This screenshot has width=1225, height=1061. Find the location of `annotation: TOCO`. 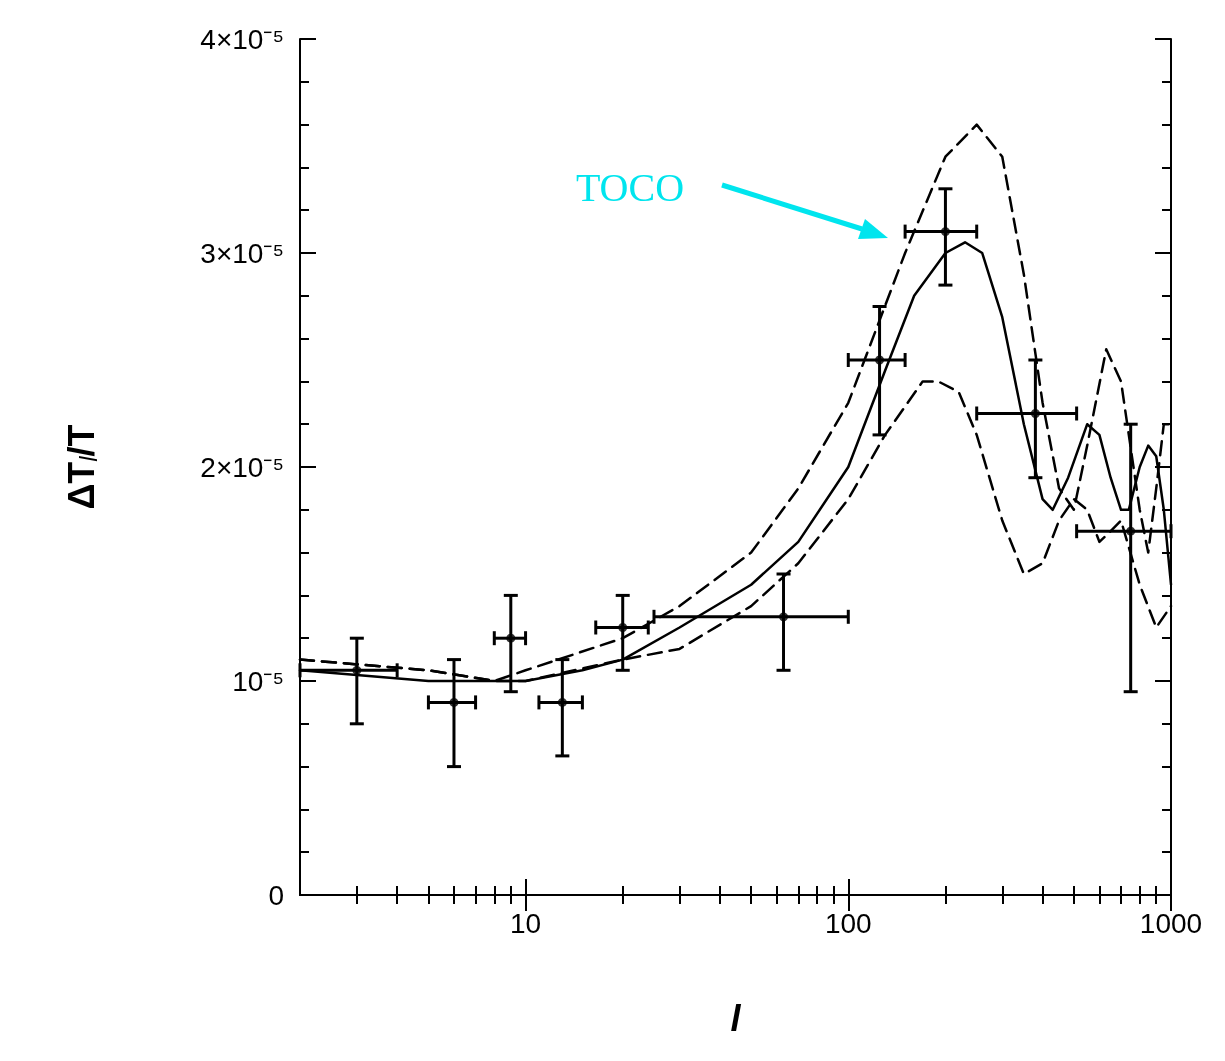

annotation: TOCO is located at coordinates (630, 187).